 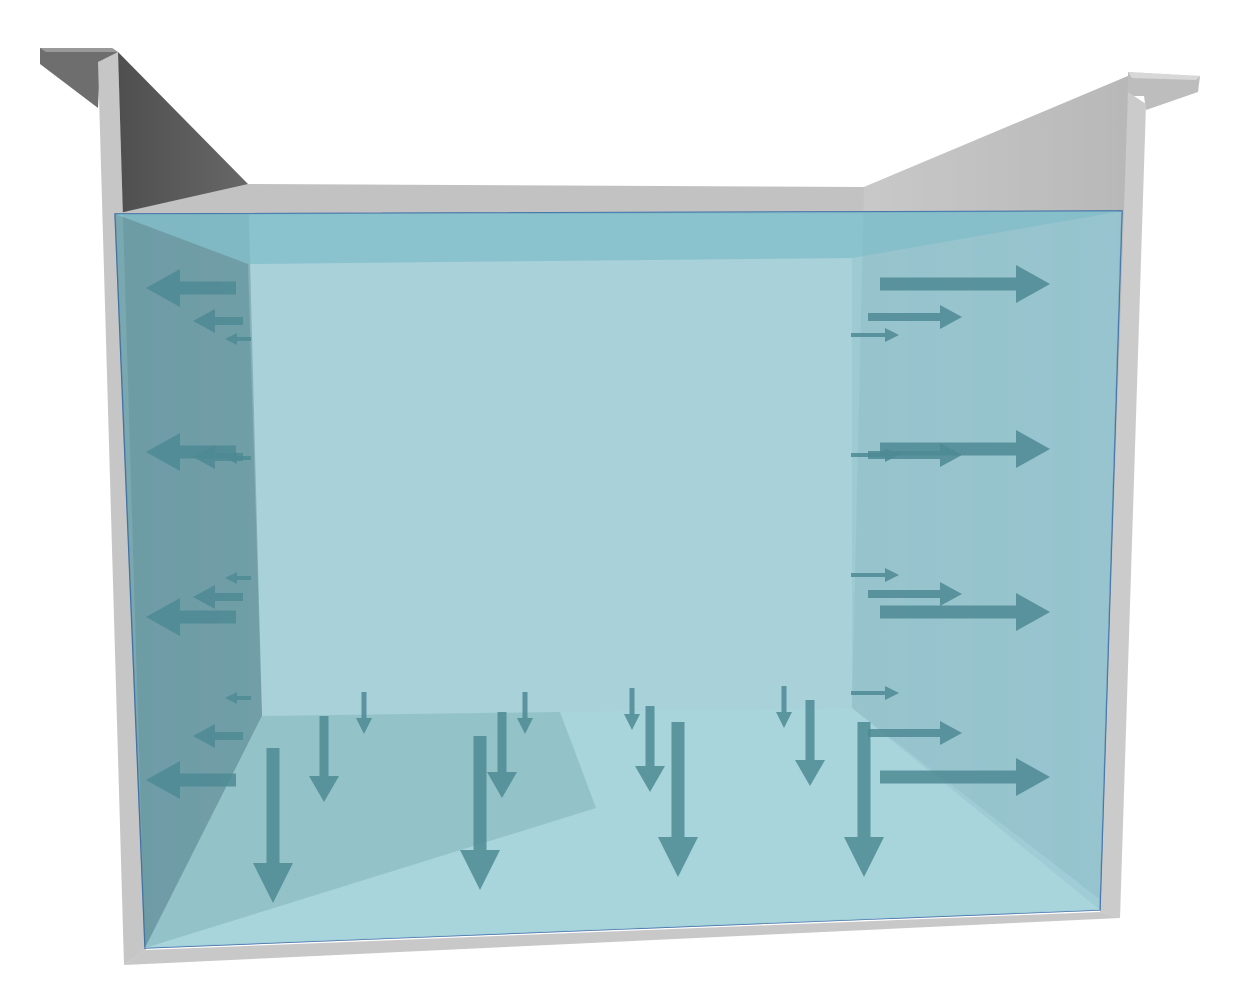 What do you see at coordinates (1164, 76) in the screenshot?
I see `right-flange-top` at bounding box center [1164, 76].